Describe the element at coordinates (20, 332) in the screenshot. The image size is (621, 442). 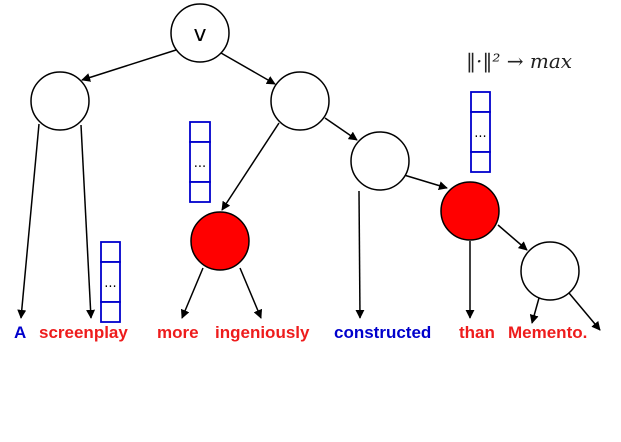
I see `word-a: A` at that location.